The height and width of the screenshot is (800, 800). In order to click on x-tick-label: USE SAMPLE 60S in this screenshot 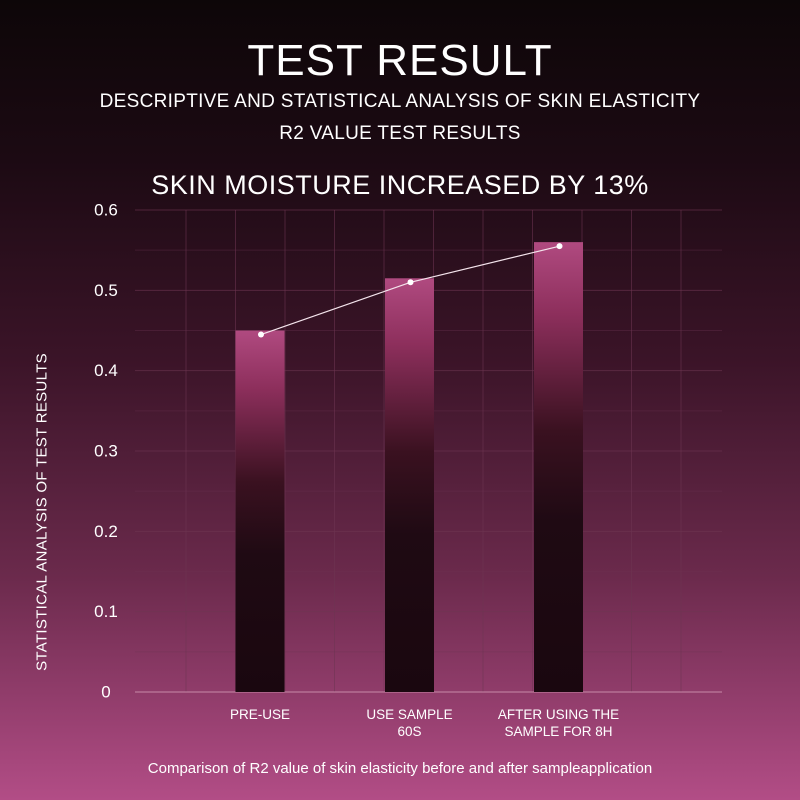, I will do `click(409, 723)`.